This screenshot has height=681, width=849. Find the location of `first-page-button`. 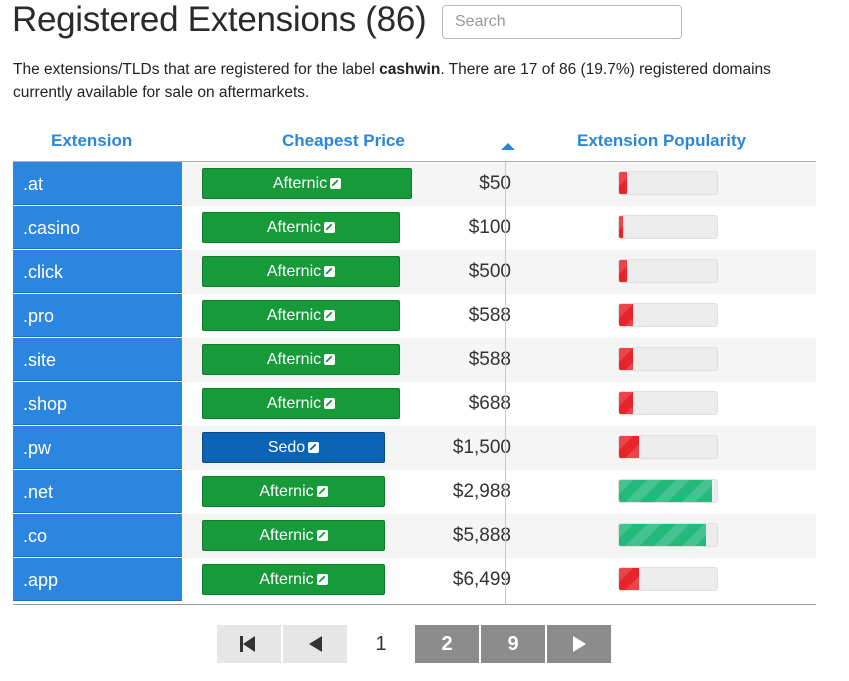

first-page-button is located at coordinates (249, 644).